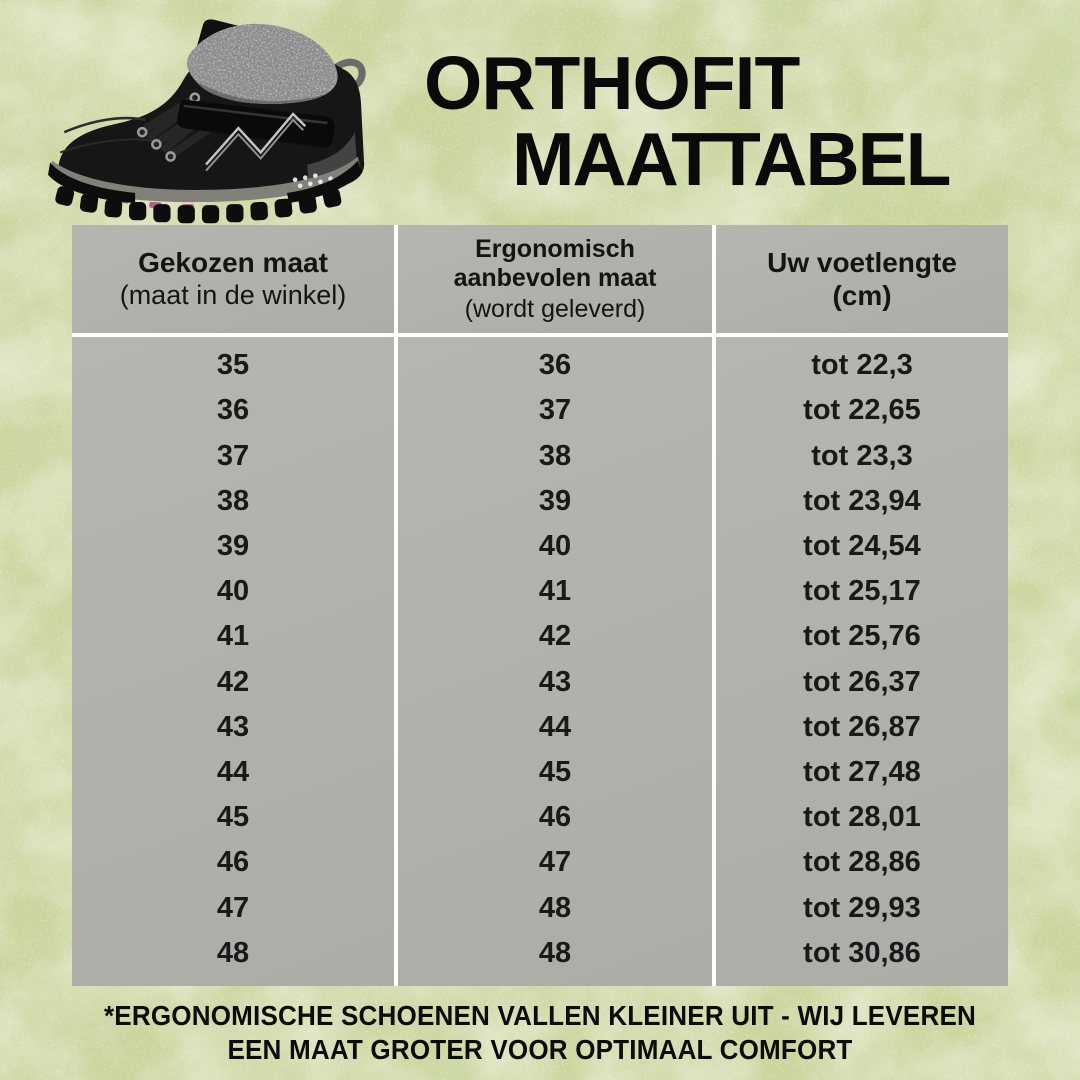 Image resolution: width=1080 pixels, height=1080 pixels. I want to click on foot-length-value: tot 22,3, so click(862, 365).